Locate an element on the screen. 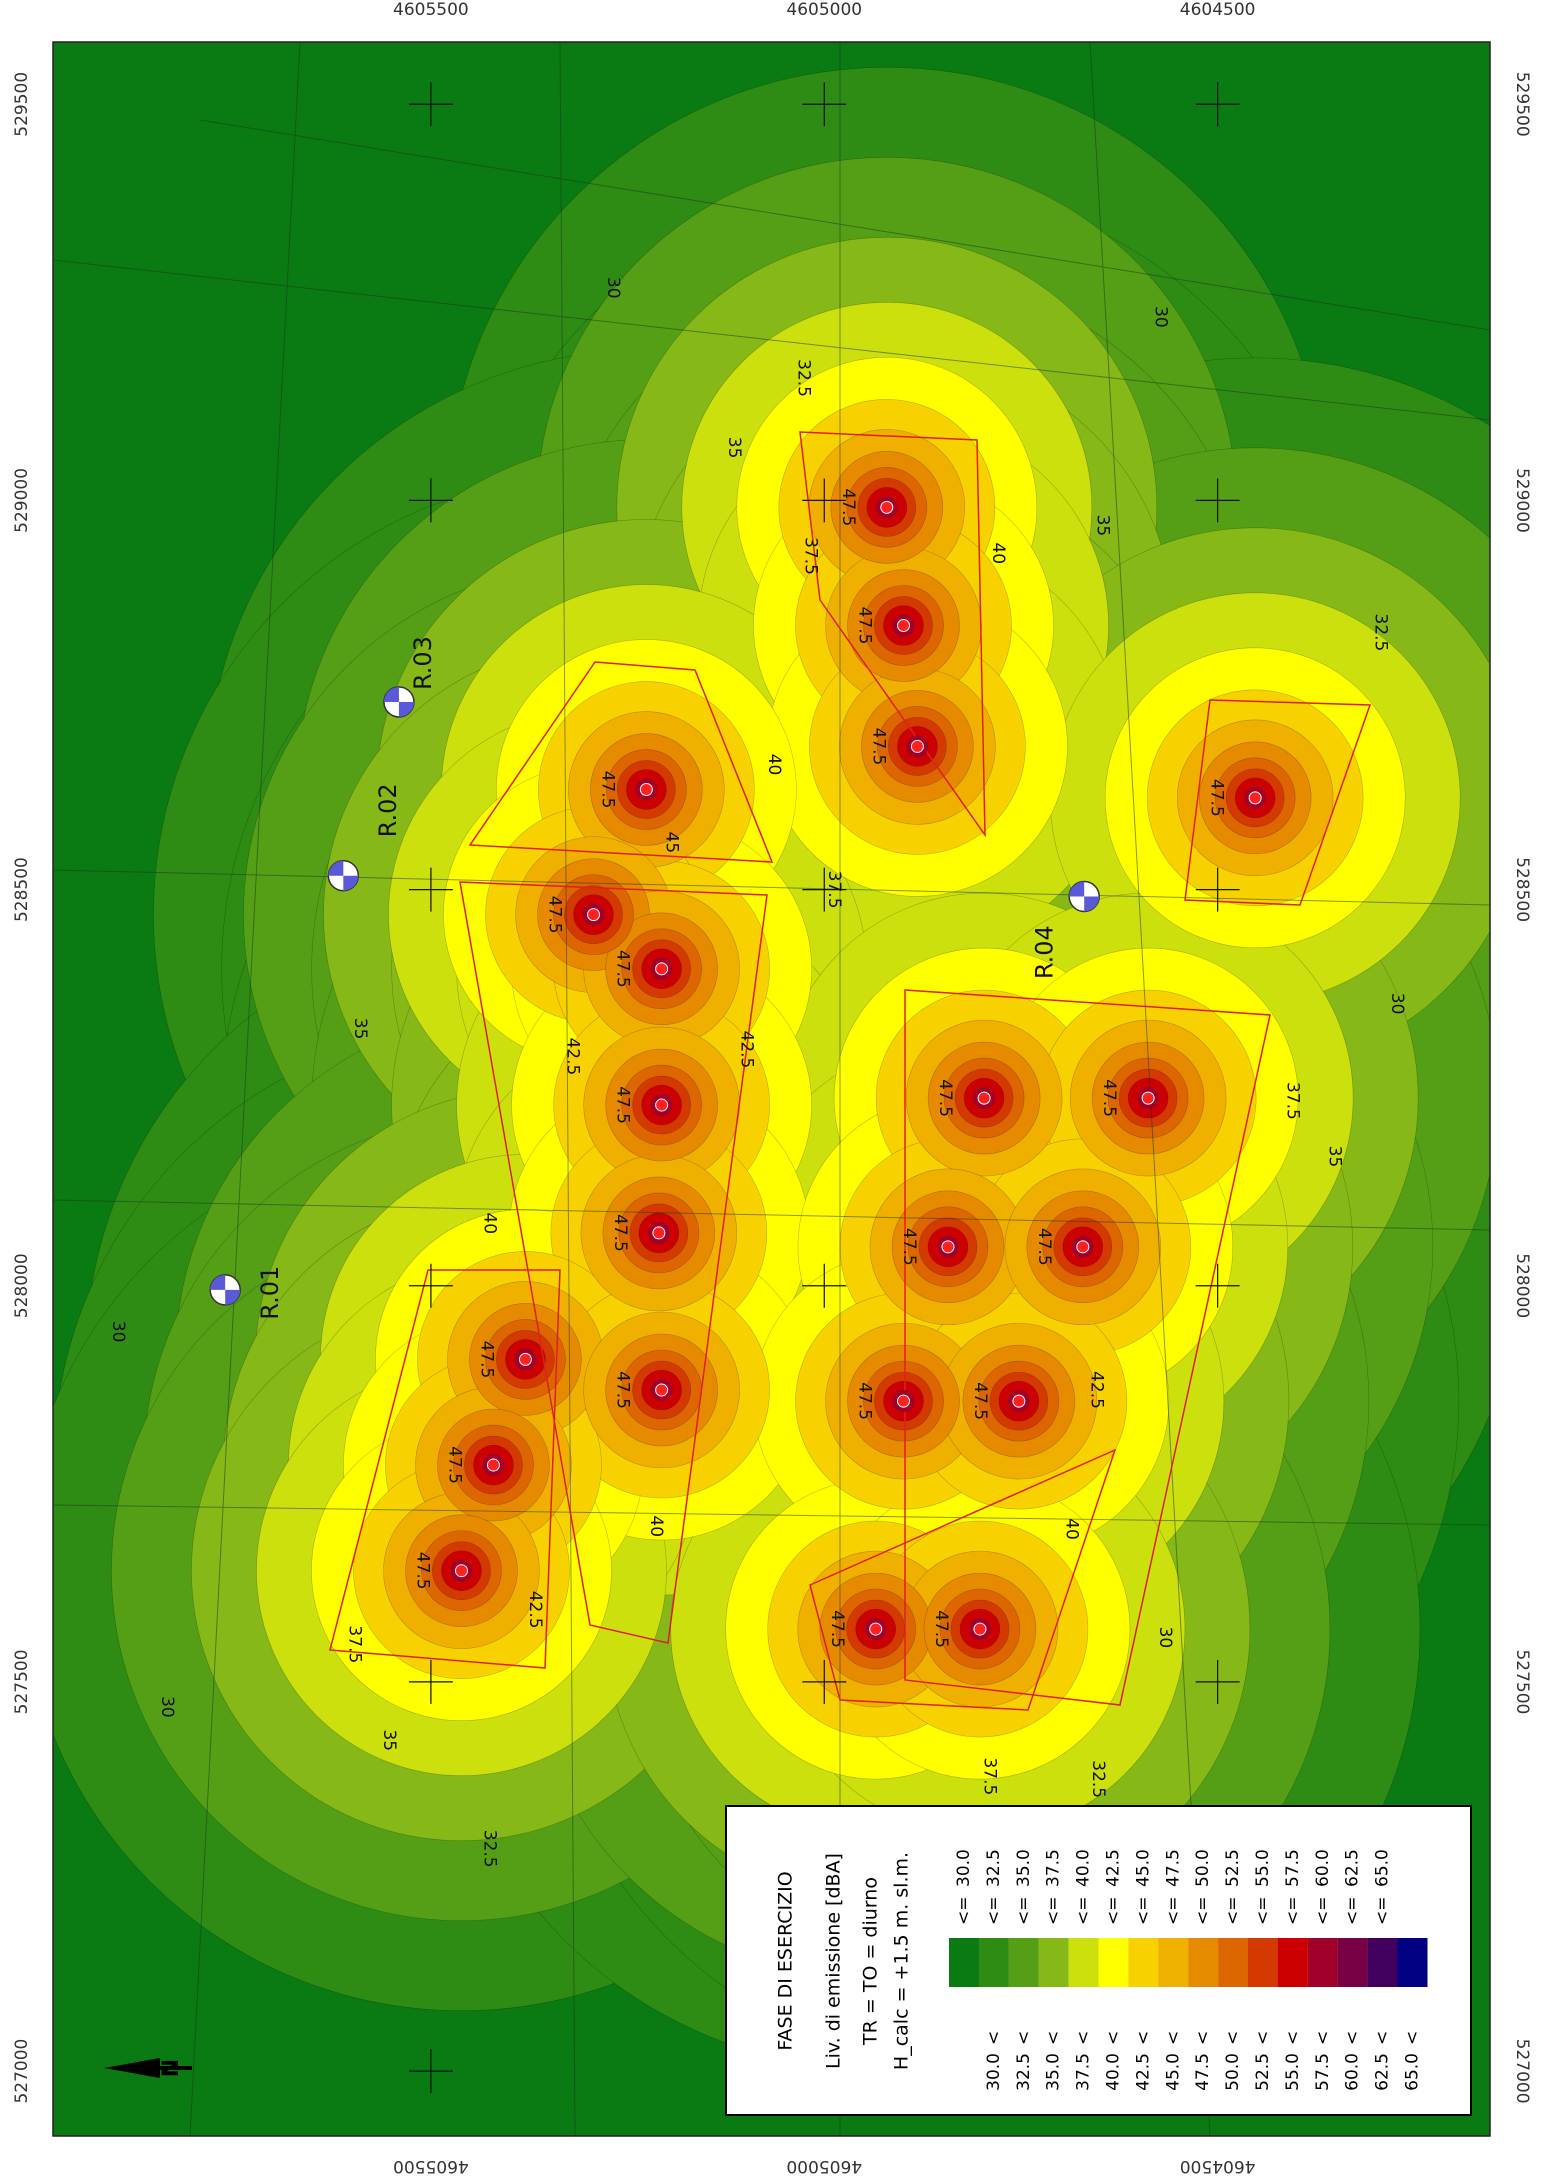 The height and width of the screenshot is (2179, 1543). left-label: 527000 is located at coordinates (22, 2071).